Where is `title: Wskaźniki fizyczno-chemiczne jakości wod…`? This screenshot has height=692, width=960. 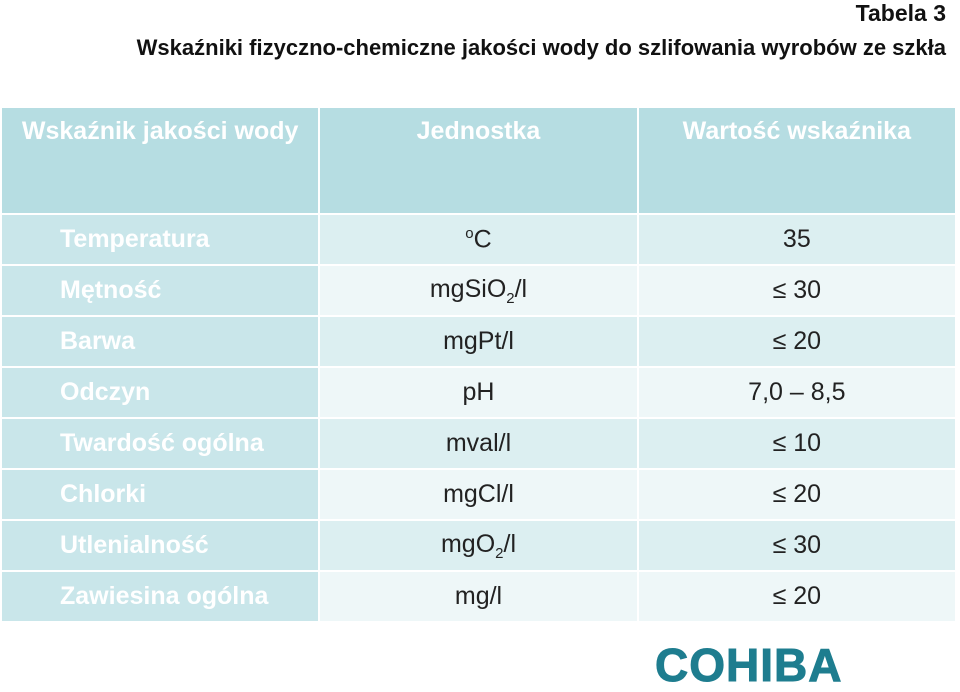
title: Wskaźniki fizyczno-chemiczne jakości wod… is located at coordinates (541, 47).